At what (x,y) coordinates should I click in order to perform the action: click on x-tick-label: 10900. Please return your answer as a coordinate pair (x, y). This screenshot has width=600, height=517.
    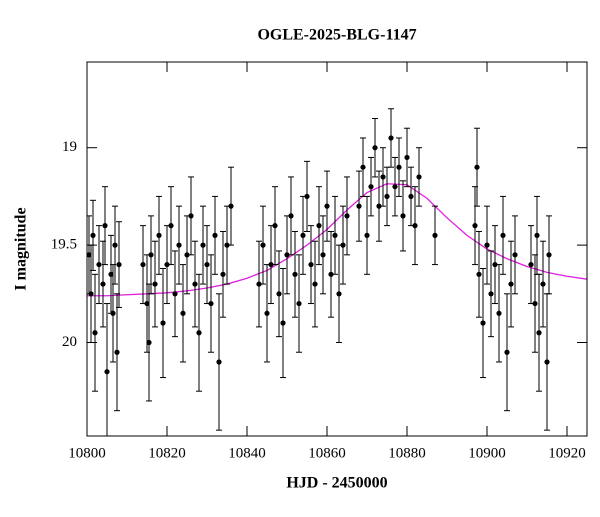
    Looking at the image, I should click on (487, 453).